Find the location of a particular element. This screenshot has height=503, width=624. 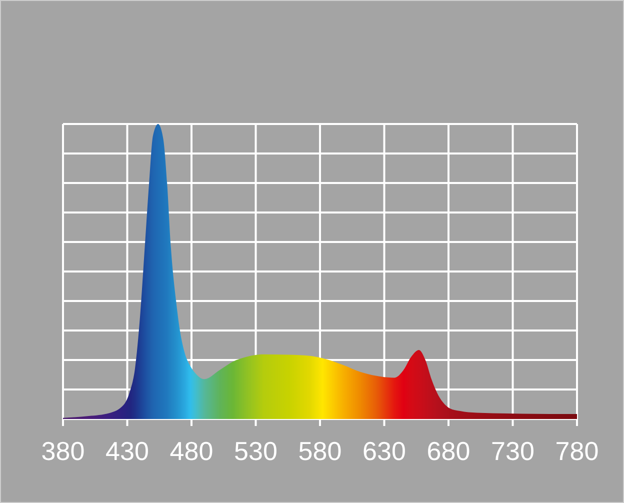

x-tick-label: 580 is located at coordinates (320, 451).